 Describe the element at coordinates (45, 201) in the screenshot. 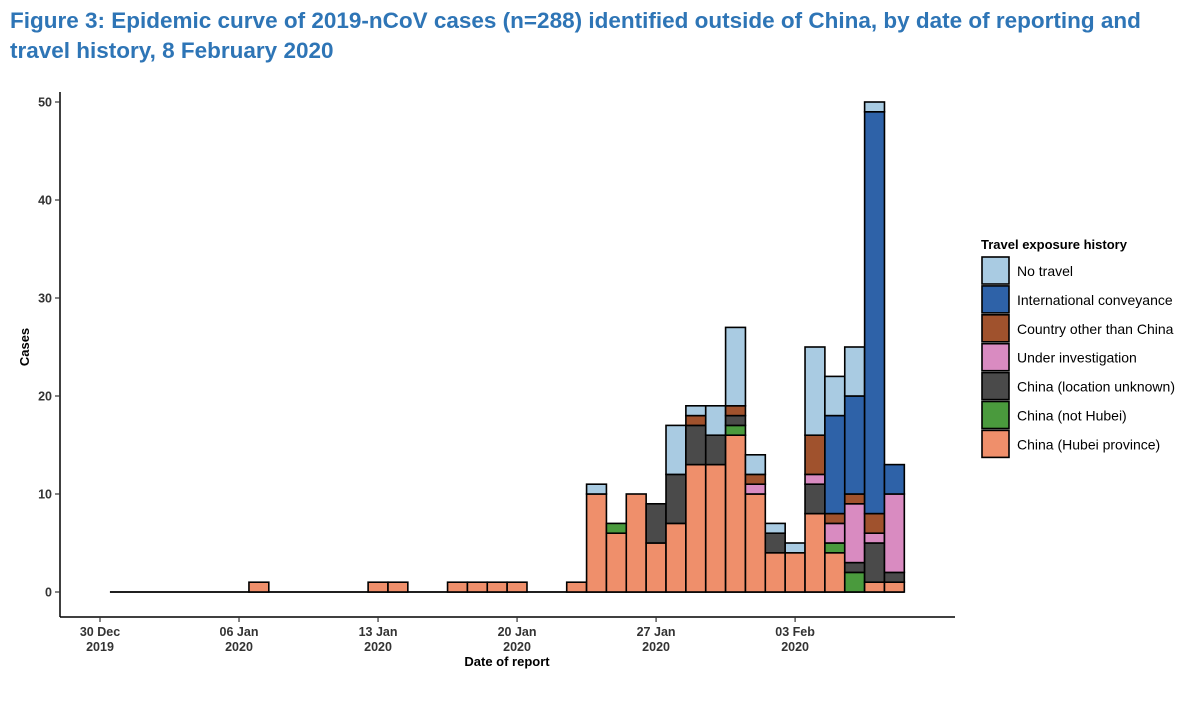

I see `y-tick-label: 40` at that location.